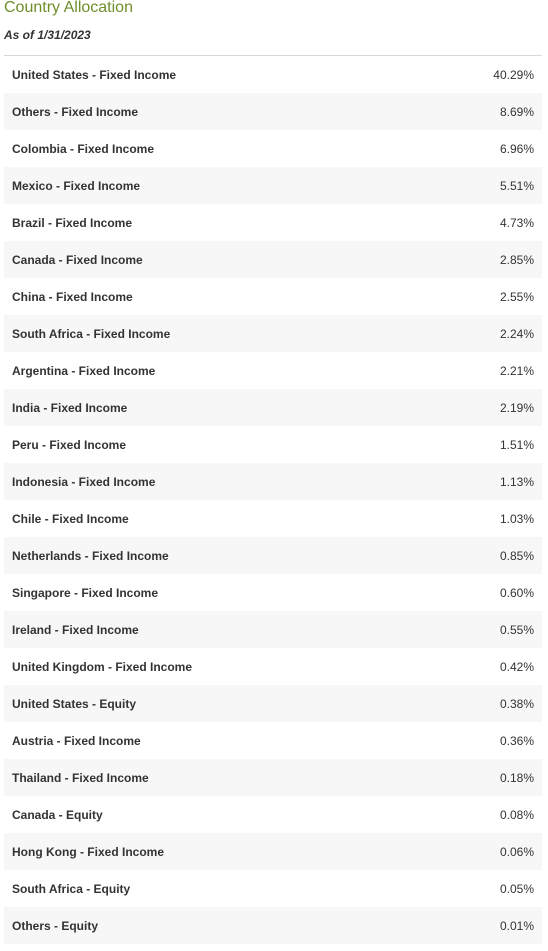 This screenshot has width=548, height=951. I want to click on table-row: Austria - Fixed Income 0.36%, so click(273, 740).